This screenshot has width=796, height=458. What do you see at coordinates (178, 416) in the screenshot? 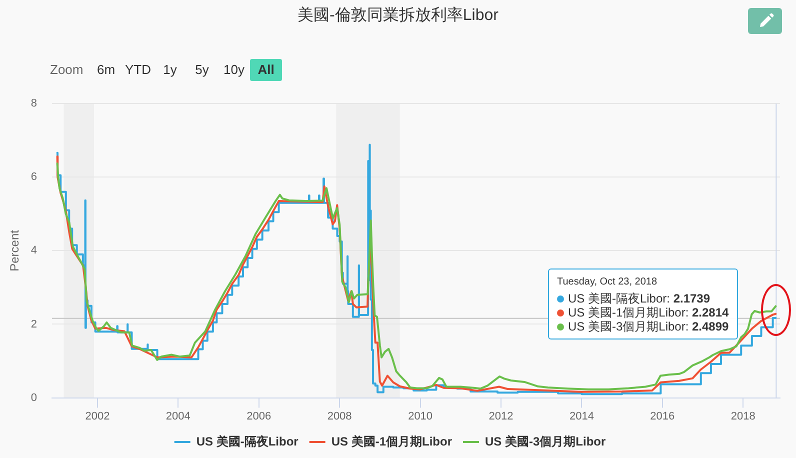
I see `x-tick-label: 2004` at bounding box center [178, 416].